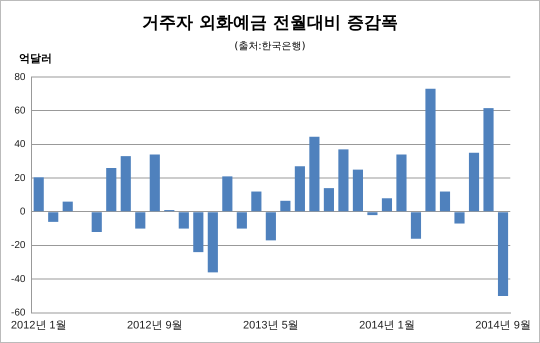 The width and height of the screenshot is (540, 343). I want to click on x-tick-label: 2014년 9월, so click(503, 325).